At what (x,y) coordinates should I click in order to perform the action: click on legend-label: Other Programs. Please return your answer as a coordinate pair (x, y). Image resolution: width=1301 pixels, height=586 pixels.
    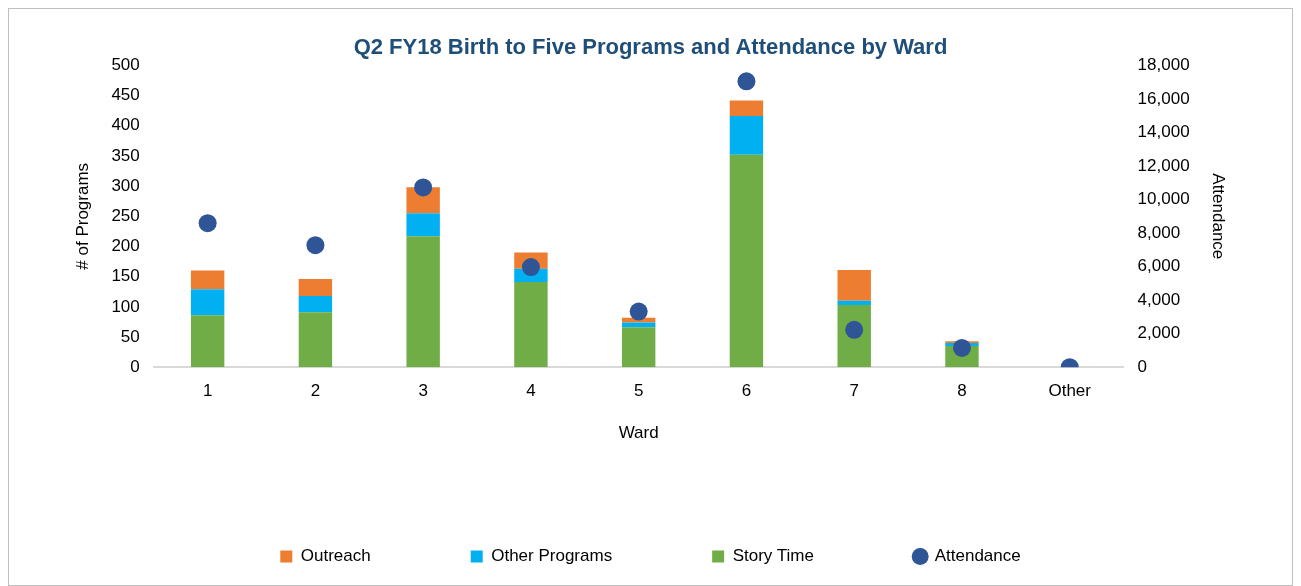
    Looking at the image, I should click on (552, 556).